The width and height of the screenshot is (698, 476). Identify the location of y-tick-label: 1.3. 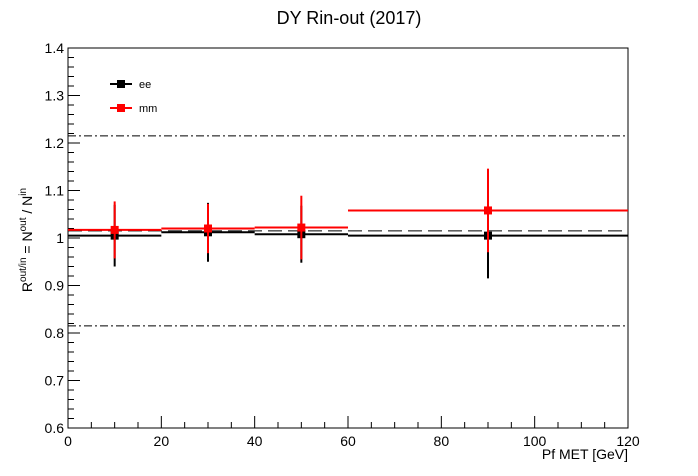
(55, 96).